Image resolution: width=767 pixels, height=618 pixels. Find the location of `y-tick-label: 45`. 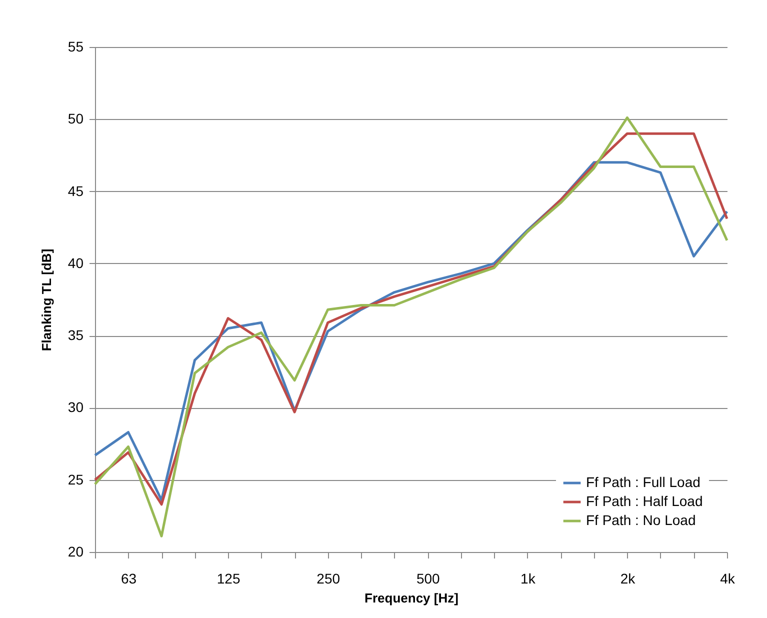

y-tick-label: 45 is located at coordinates (76, 190).